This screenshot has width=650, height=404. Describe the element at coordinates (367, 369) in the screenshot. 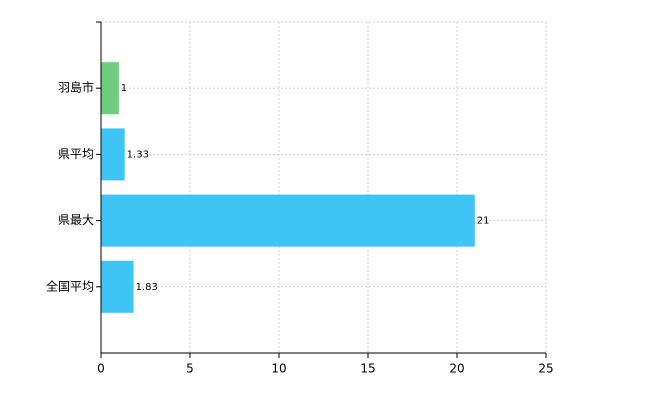

I see `x-tick-label: 15` at that location.